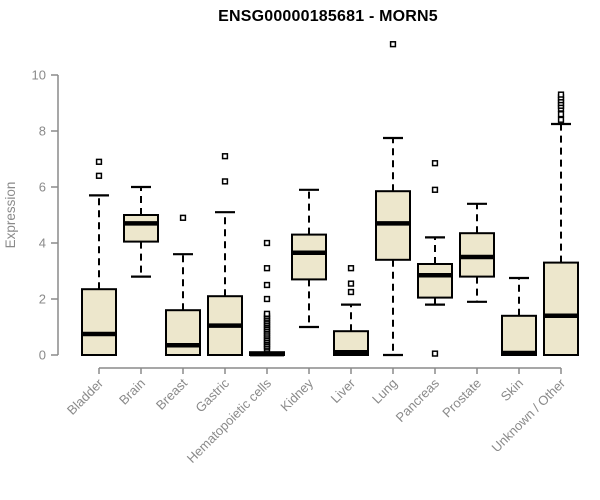 Image resolution: width=600 pixels, height=500 pixels. What do you see at coordinates (183, 217) in the screenshot?
I see `outlier-breast` at bounding box center [183, 217].